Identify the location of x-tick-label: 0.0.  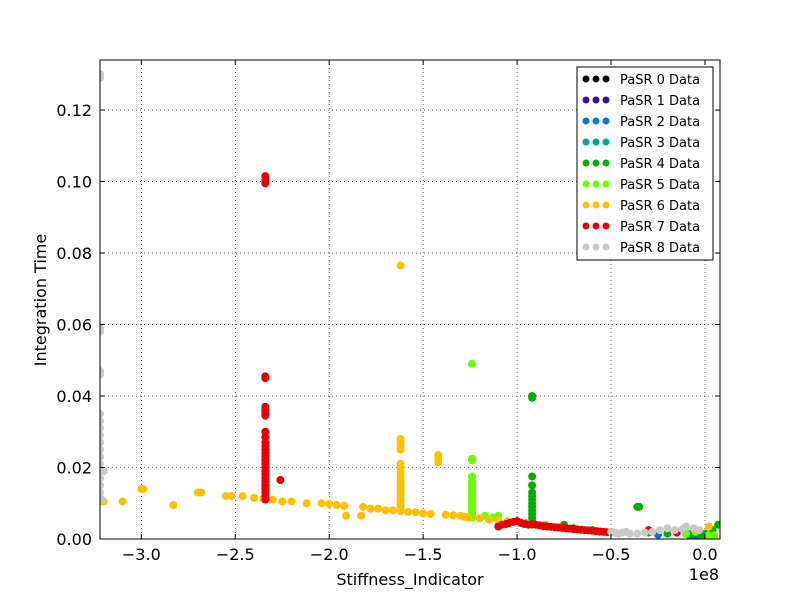
(704, 554).